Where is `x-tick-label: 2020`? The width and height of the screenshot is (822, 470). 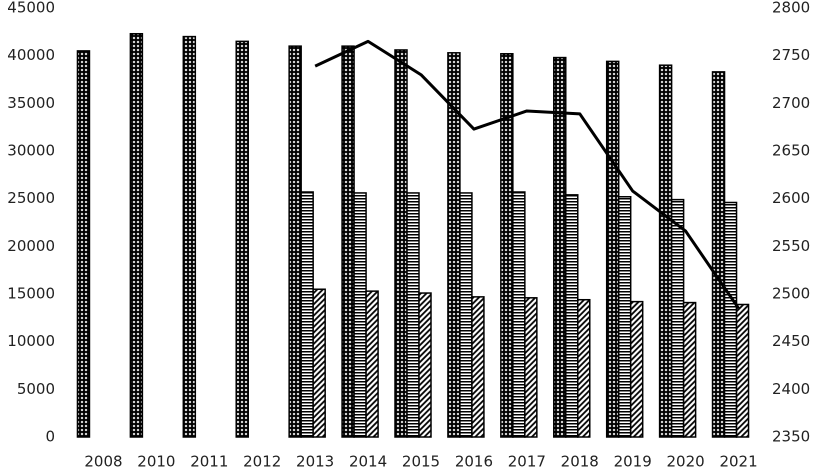 x-tick-label: 2020 is located at coordinates (686, 461).